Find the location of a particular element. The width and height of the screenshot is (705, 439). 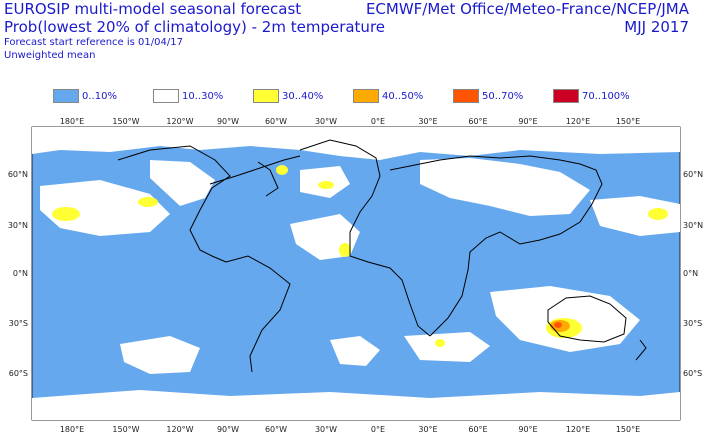

legend-label-5: 70..100% is located at coordinates (606, 96).